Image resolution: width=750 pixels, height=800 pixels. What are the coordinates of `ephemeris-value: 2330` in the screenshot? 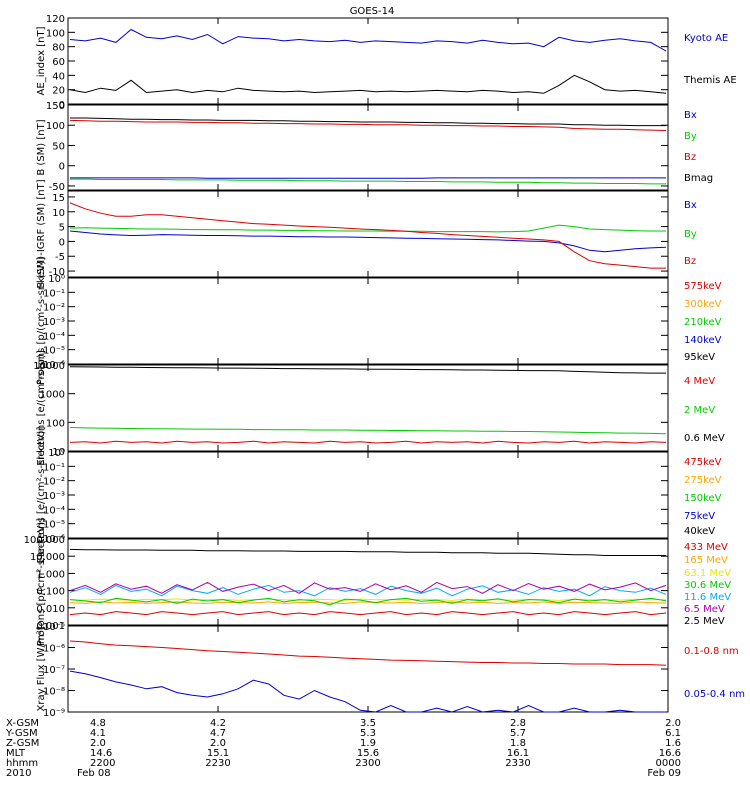 It's located at (517, 763).